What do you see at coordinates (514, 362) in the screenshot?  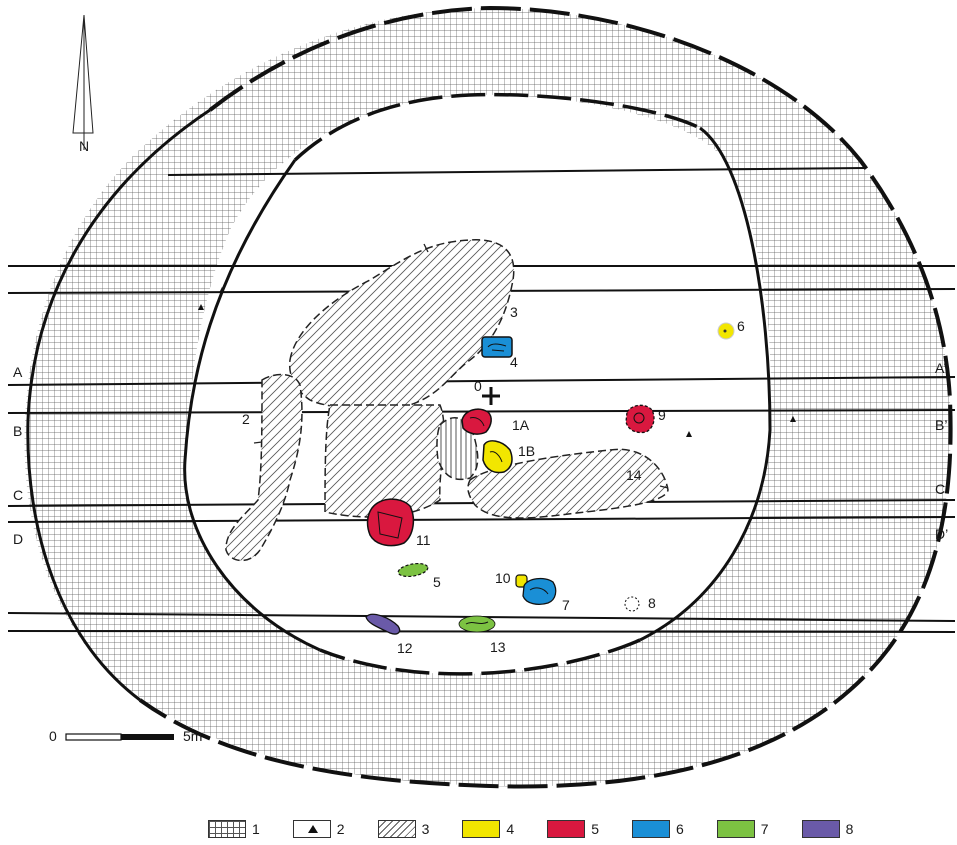 I see `feature-label-4: 4` at bounding box center [514, 362].